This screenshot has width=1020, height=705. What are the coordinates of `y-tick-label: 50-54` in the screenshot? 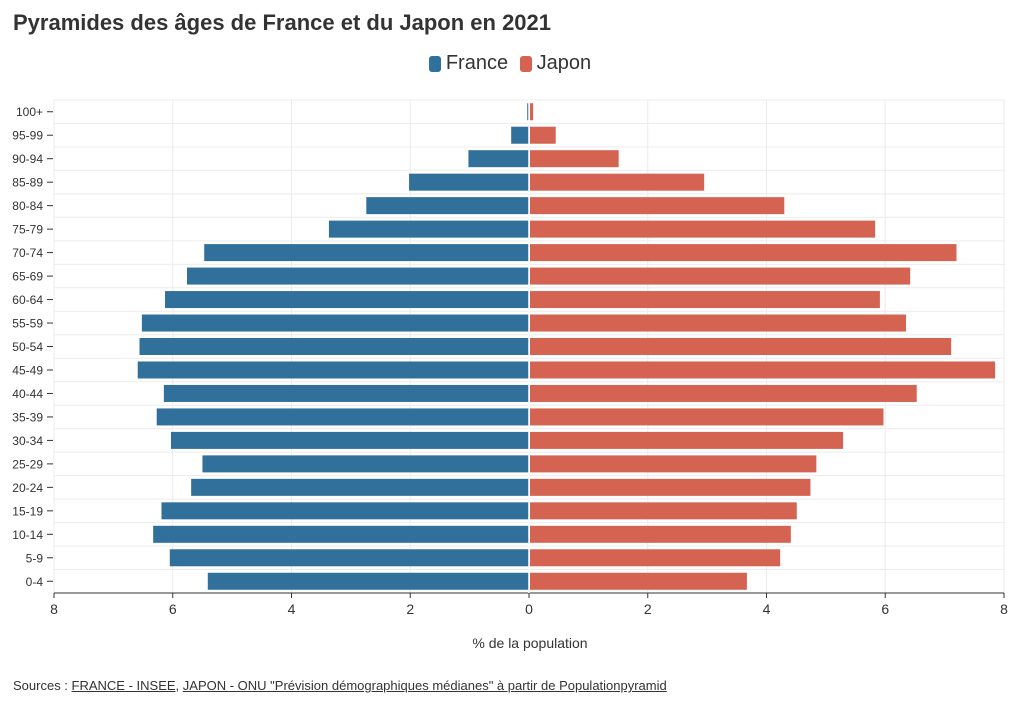 It's located at (27, 347).